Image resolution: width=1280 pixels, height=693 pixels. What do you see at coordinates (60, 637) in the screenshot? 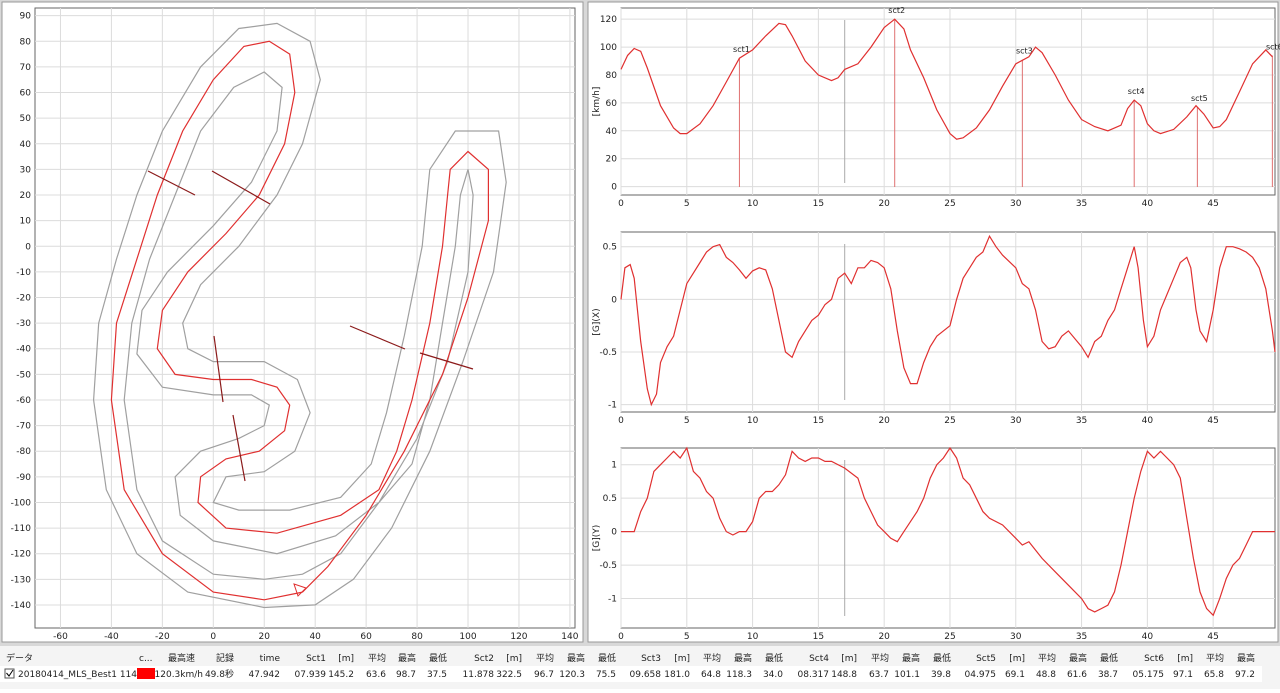
I see `x-tick-label: -60` at bounding box center [60, 637].